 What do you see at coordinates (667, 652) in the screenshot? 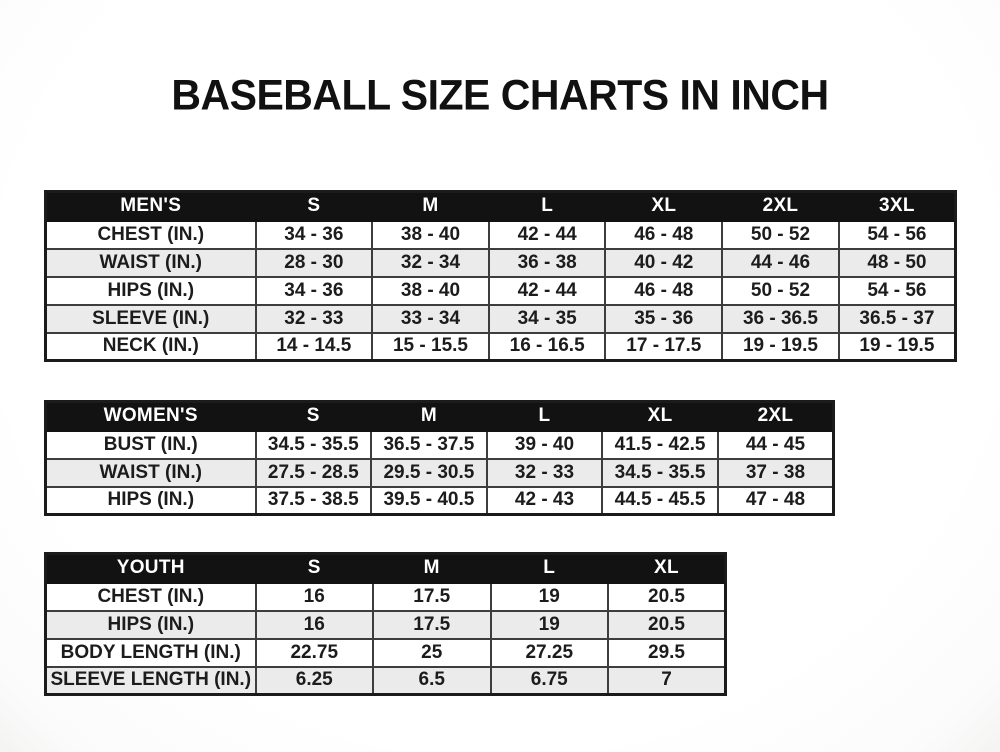
I see `youth-size-value-cell: 29.5` at bounding box center [667, 652].